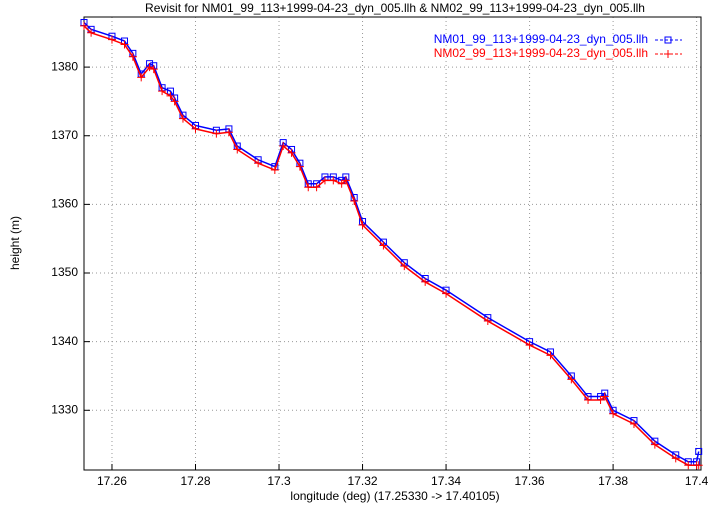  Describe the element at coordinates (530, 481) in the screenshot. I see `x-tick-label: 17.36` at that location.